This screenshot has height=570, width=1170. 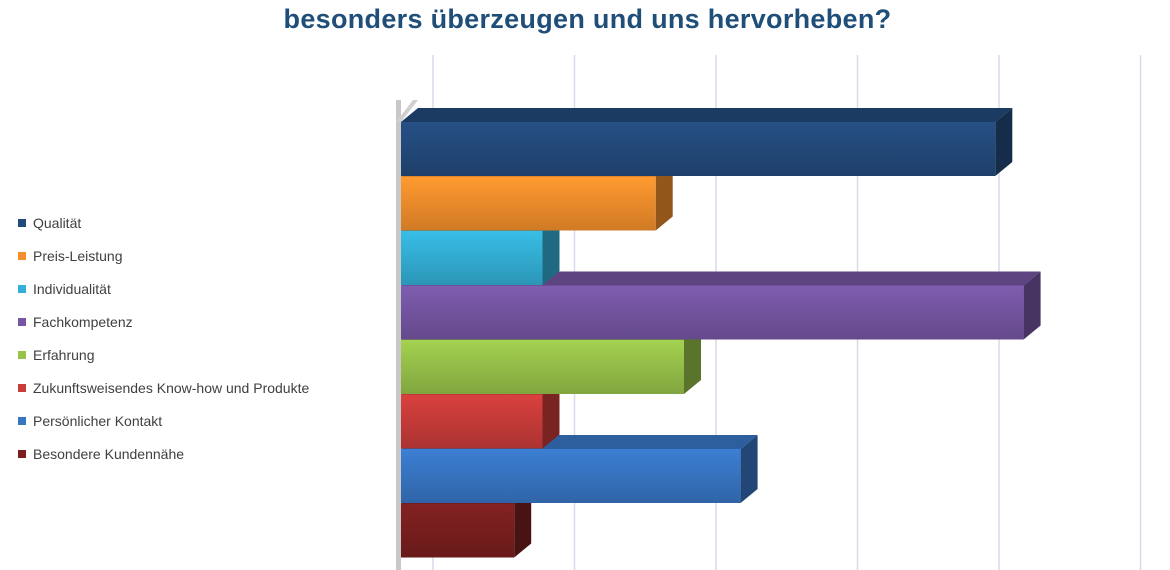 I want to click on legend-item: Individualität, so click(x=163, y=288).